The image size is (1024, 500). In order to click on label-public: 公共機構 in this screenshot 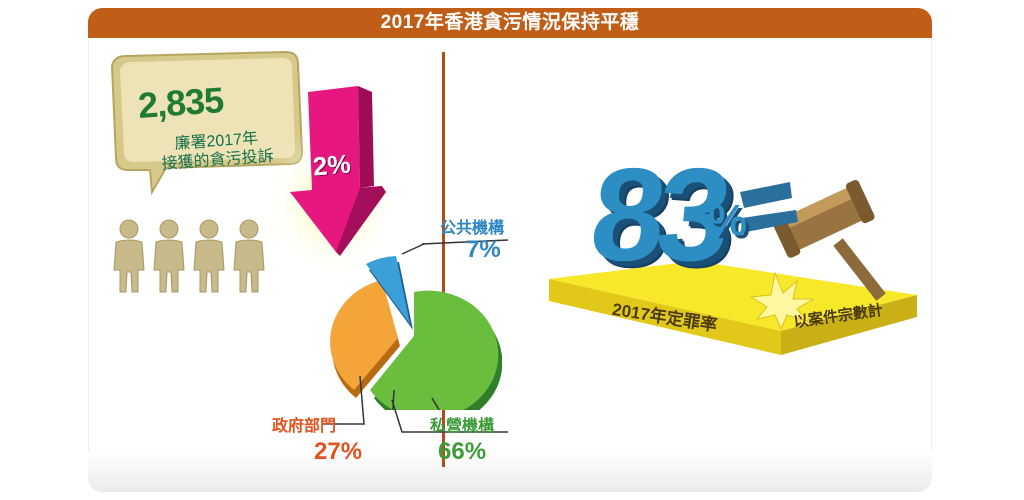, I will do `click(472, 228)`.